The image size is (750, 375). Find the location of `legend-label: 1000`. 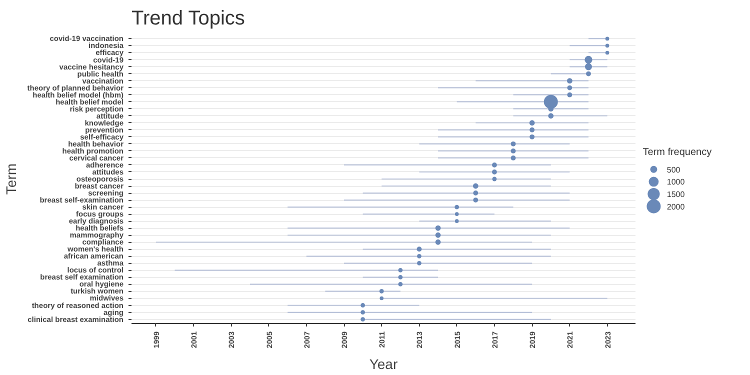

legend-label: 1000 is located at coordinates (676, 182).